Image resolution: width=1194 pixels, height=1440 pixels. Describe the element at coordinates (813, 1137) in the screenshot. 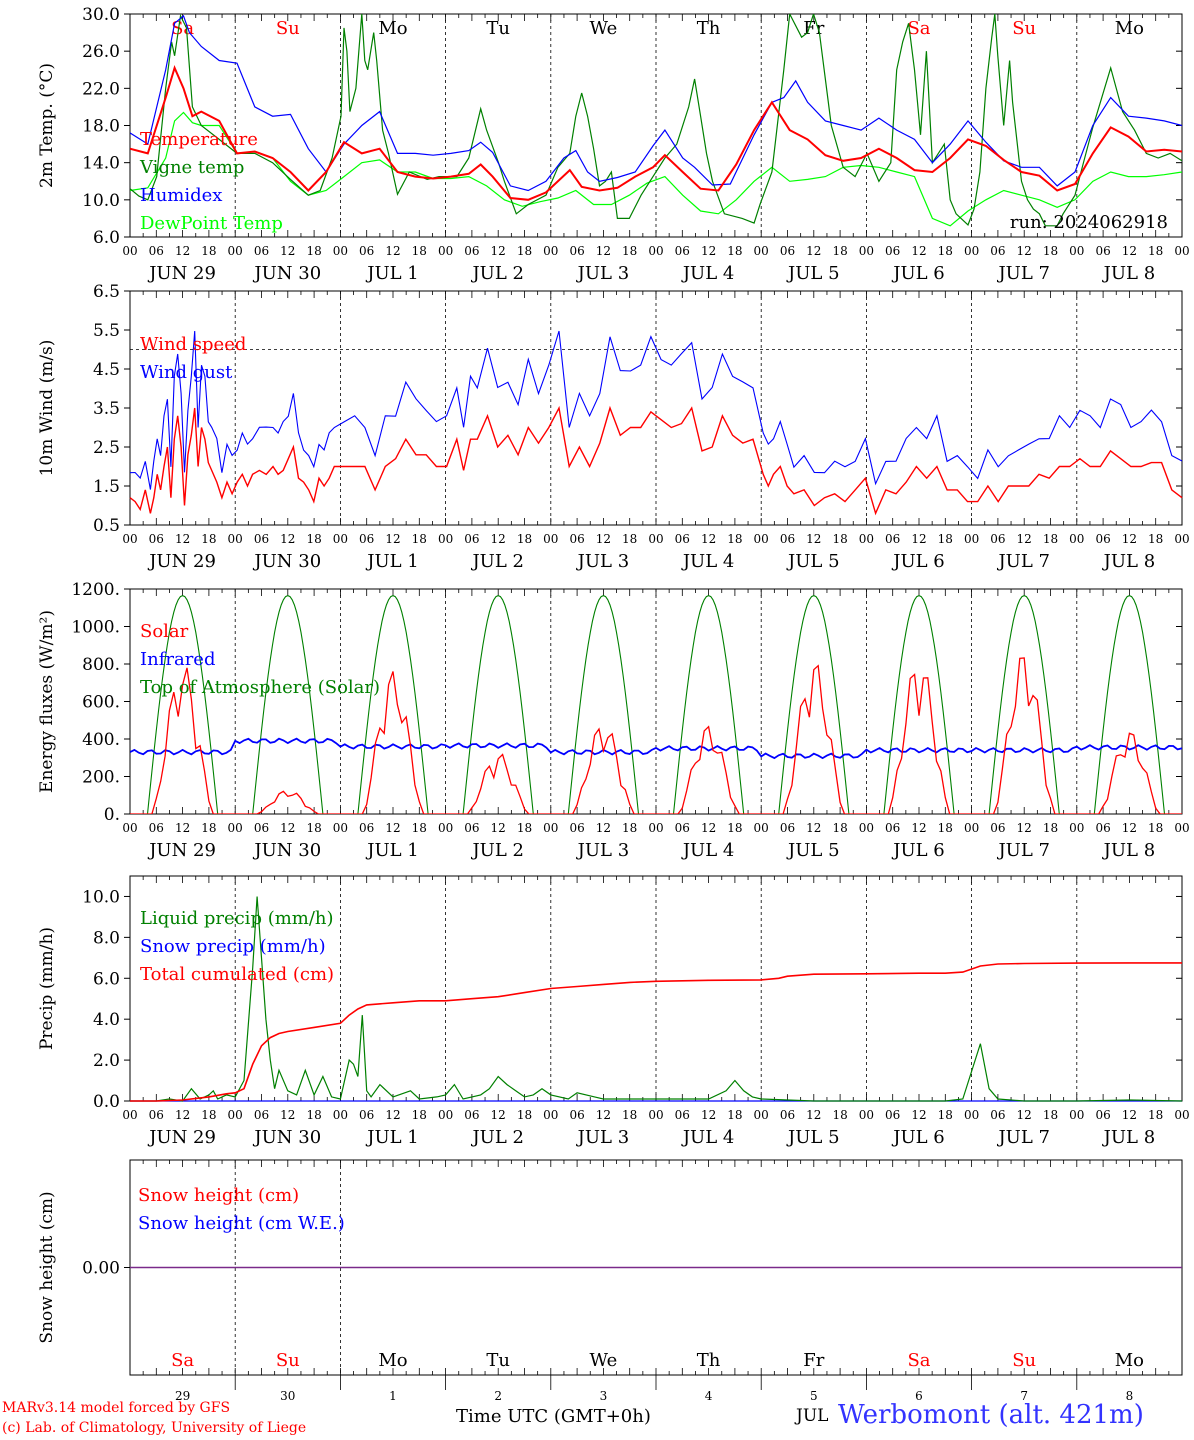

I see `date-label: JUL 5` at that location.